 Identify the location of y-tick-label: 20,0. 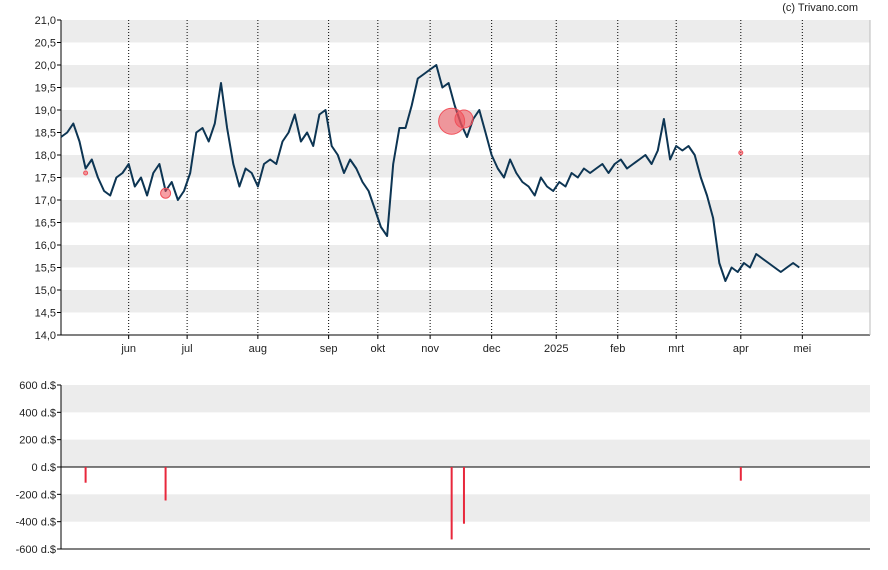
(45, 66).